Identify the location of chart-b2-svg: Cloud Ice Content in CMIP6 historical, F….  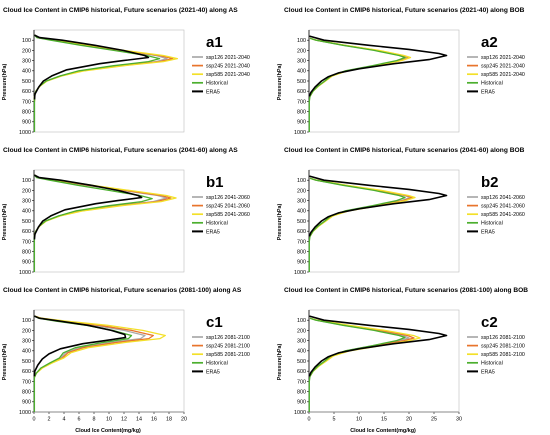
(401, 211).